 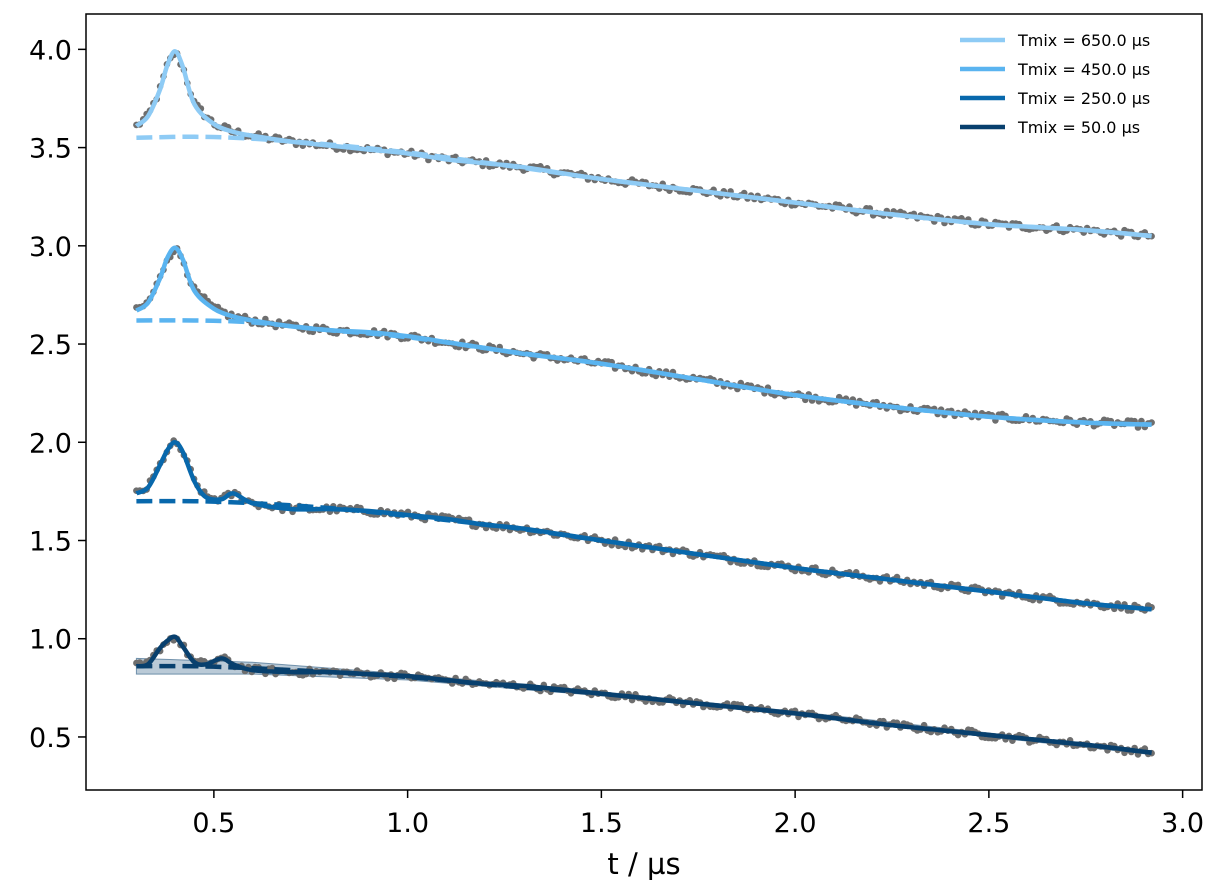 What do you see at coordinates (57, 394) in the screenshot?
I see `y-axis: 0.5 1.0 1.5 2.0 2.5 3.0 3.5 4.0` at bounding box center [57, 394].